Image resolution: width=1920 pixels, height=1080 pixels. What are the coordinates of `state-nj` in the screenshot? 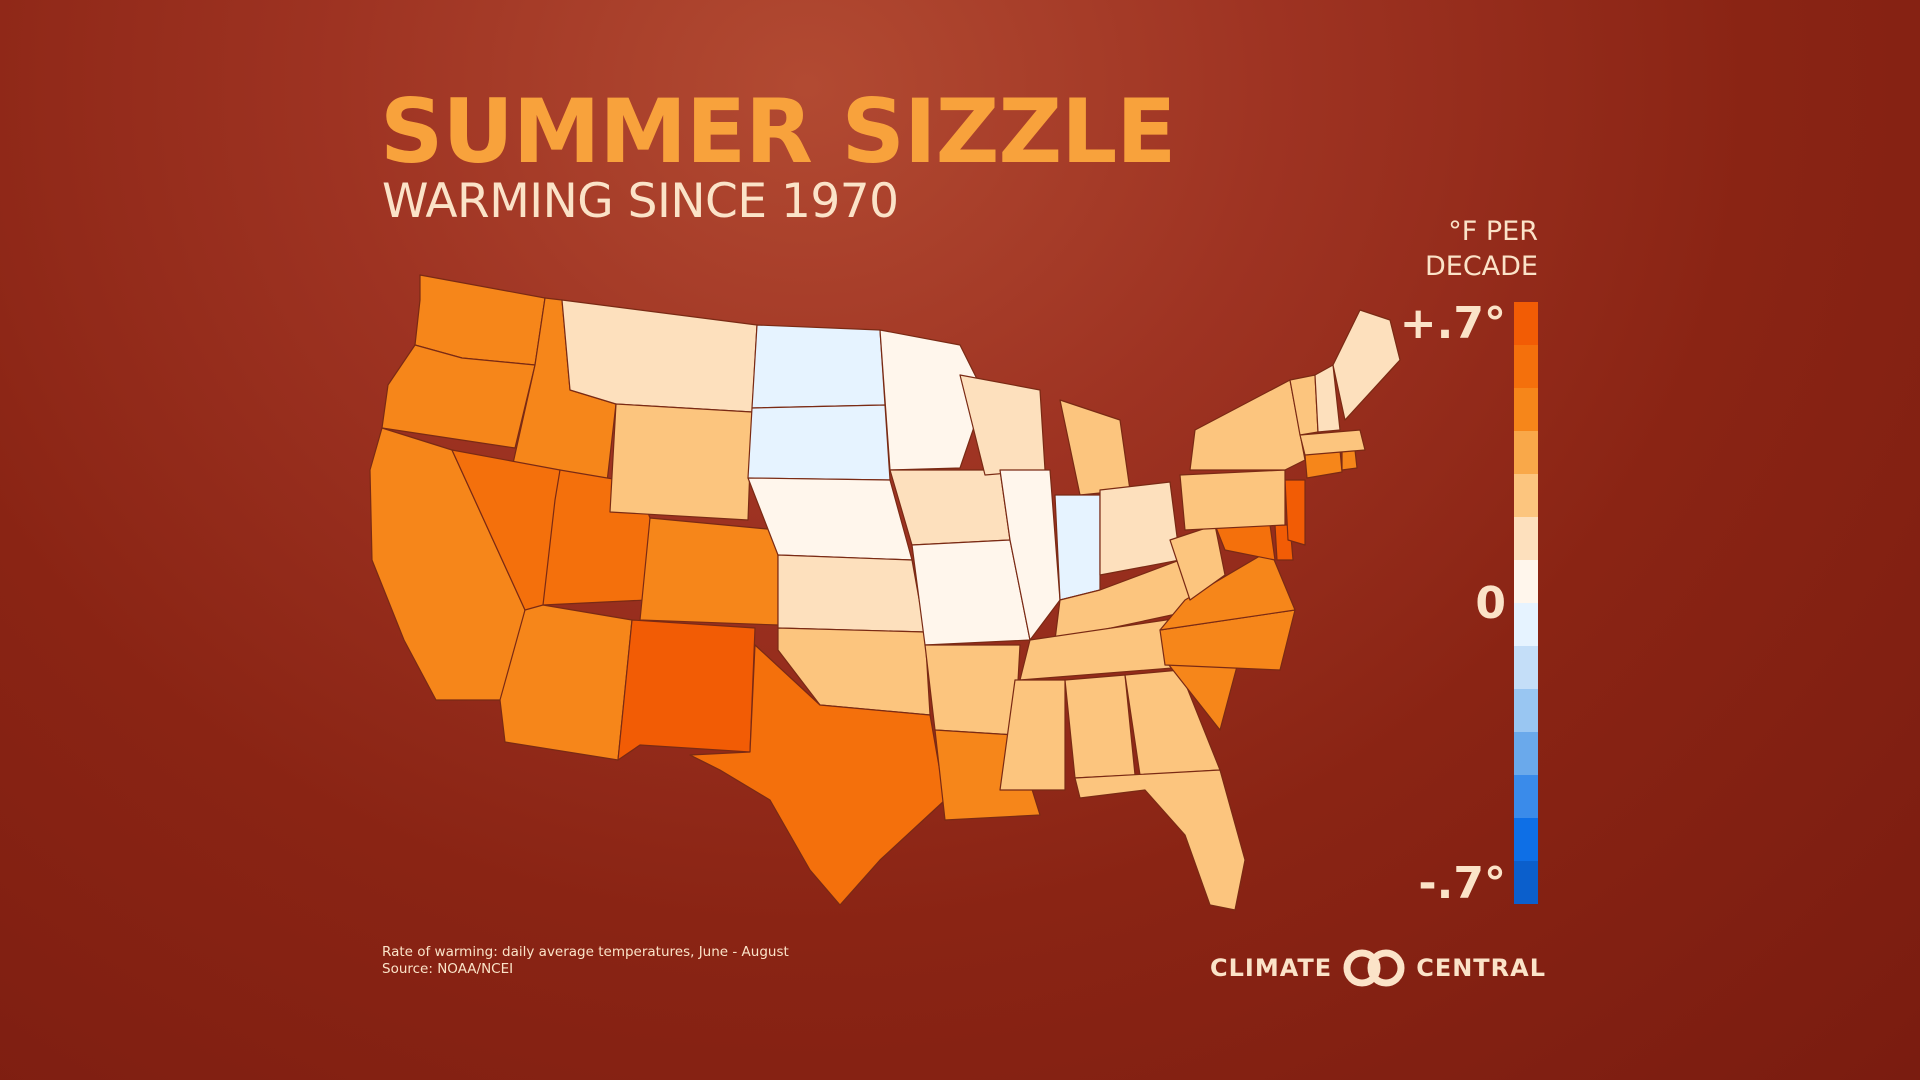 It's located at (1295, 512).